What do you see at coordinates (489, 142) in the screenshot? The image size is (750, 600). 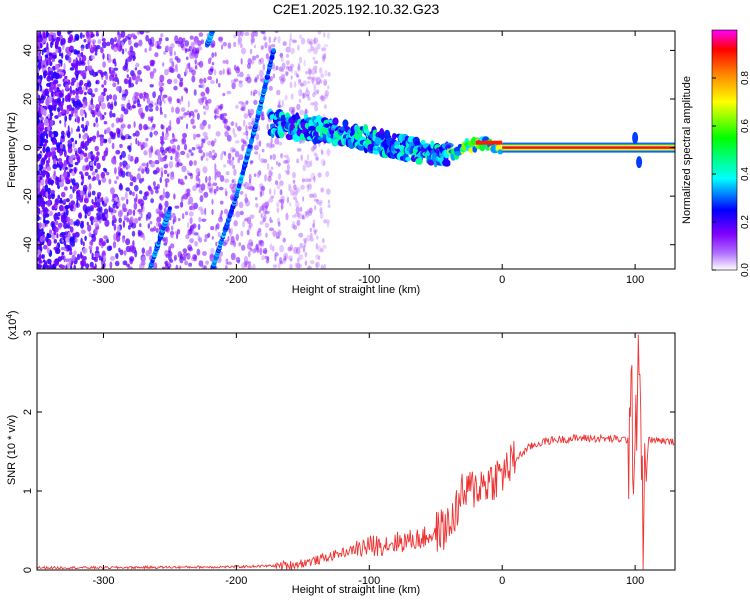 I see `tone-core-segment` at bounding box center [489, 142].